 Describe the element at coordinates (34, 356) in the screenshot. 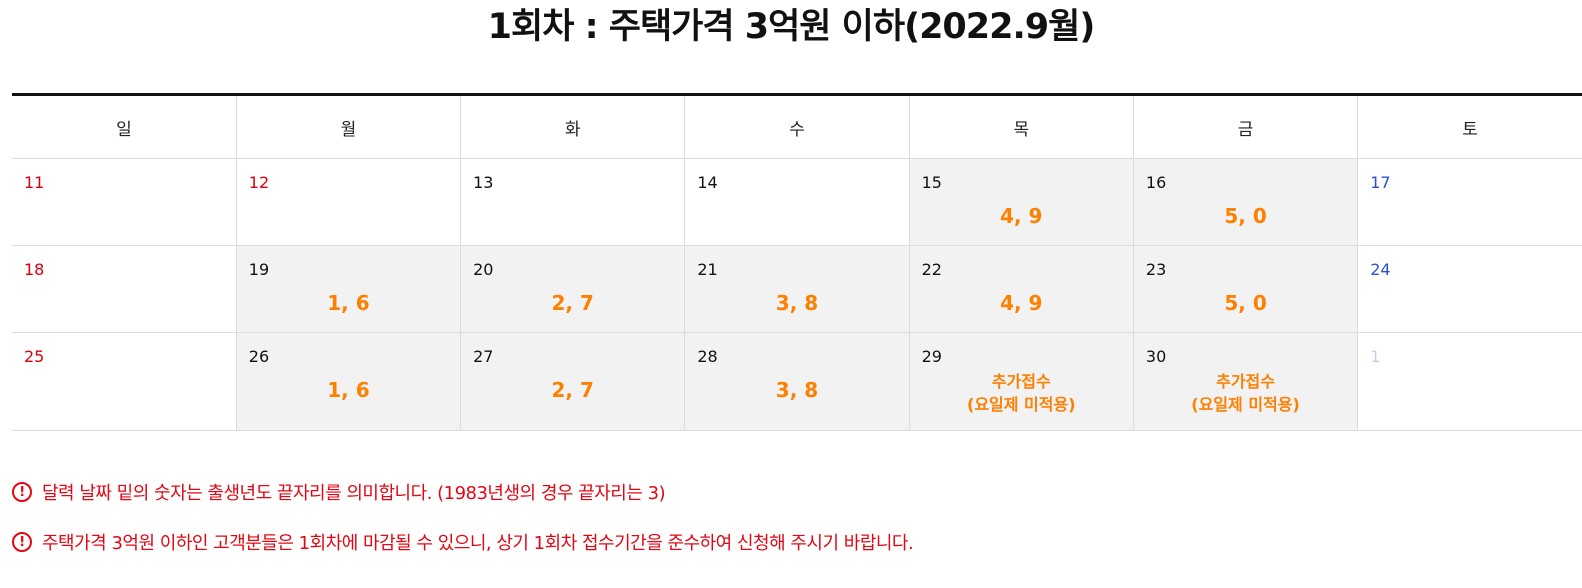

I see `day-number: 25` at that location.